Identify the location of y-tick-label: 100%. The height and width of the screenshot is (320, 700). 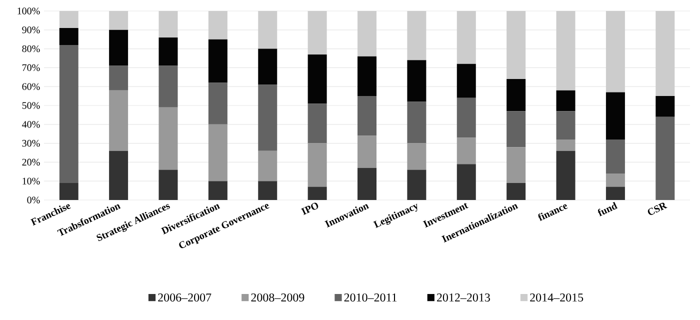
(29, 11).